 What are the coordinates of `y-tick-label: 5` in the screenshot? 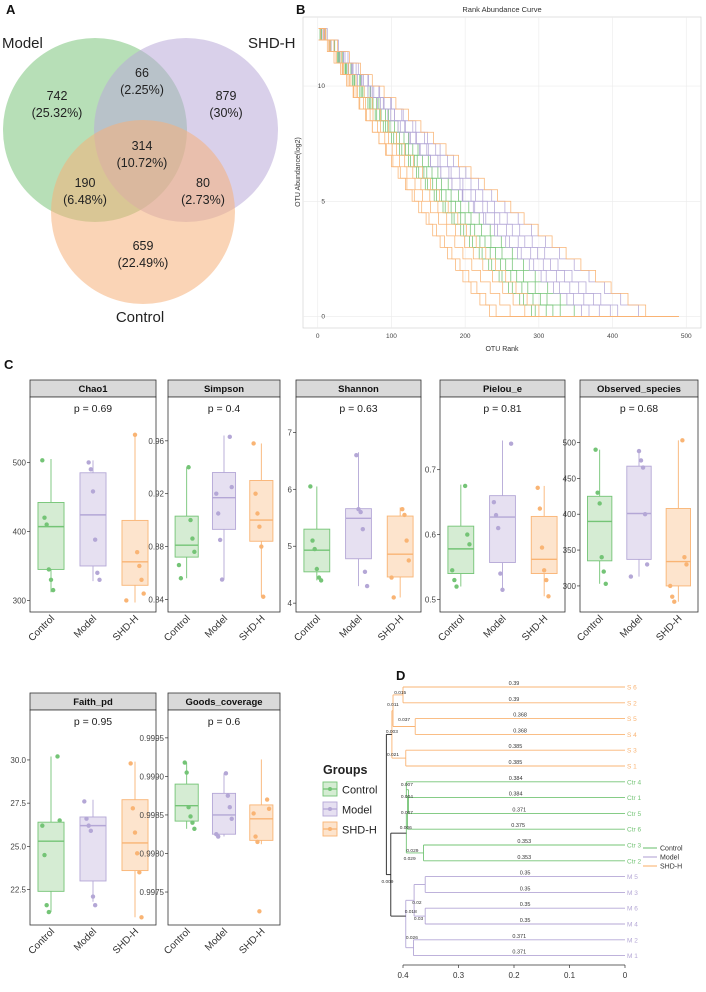 It's located at (290, 546).